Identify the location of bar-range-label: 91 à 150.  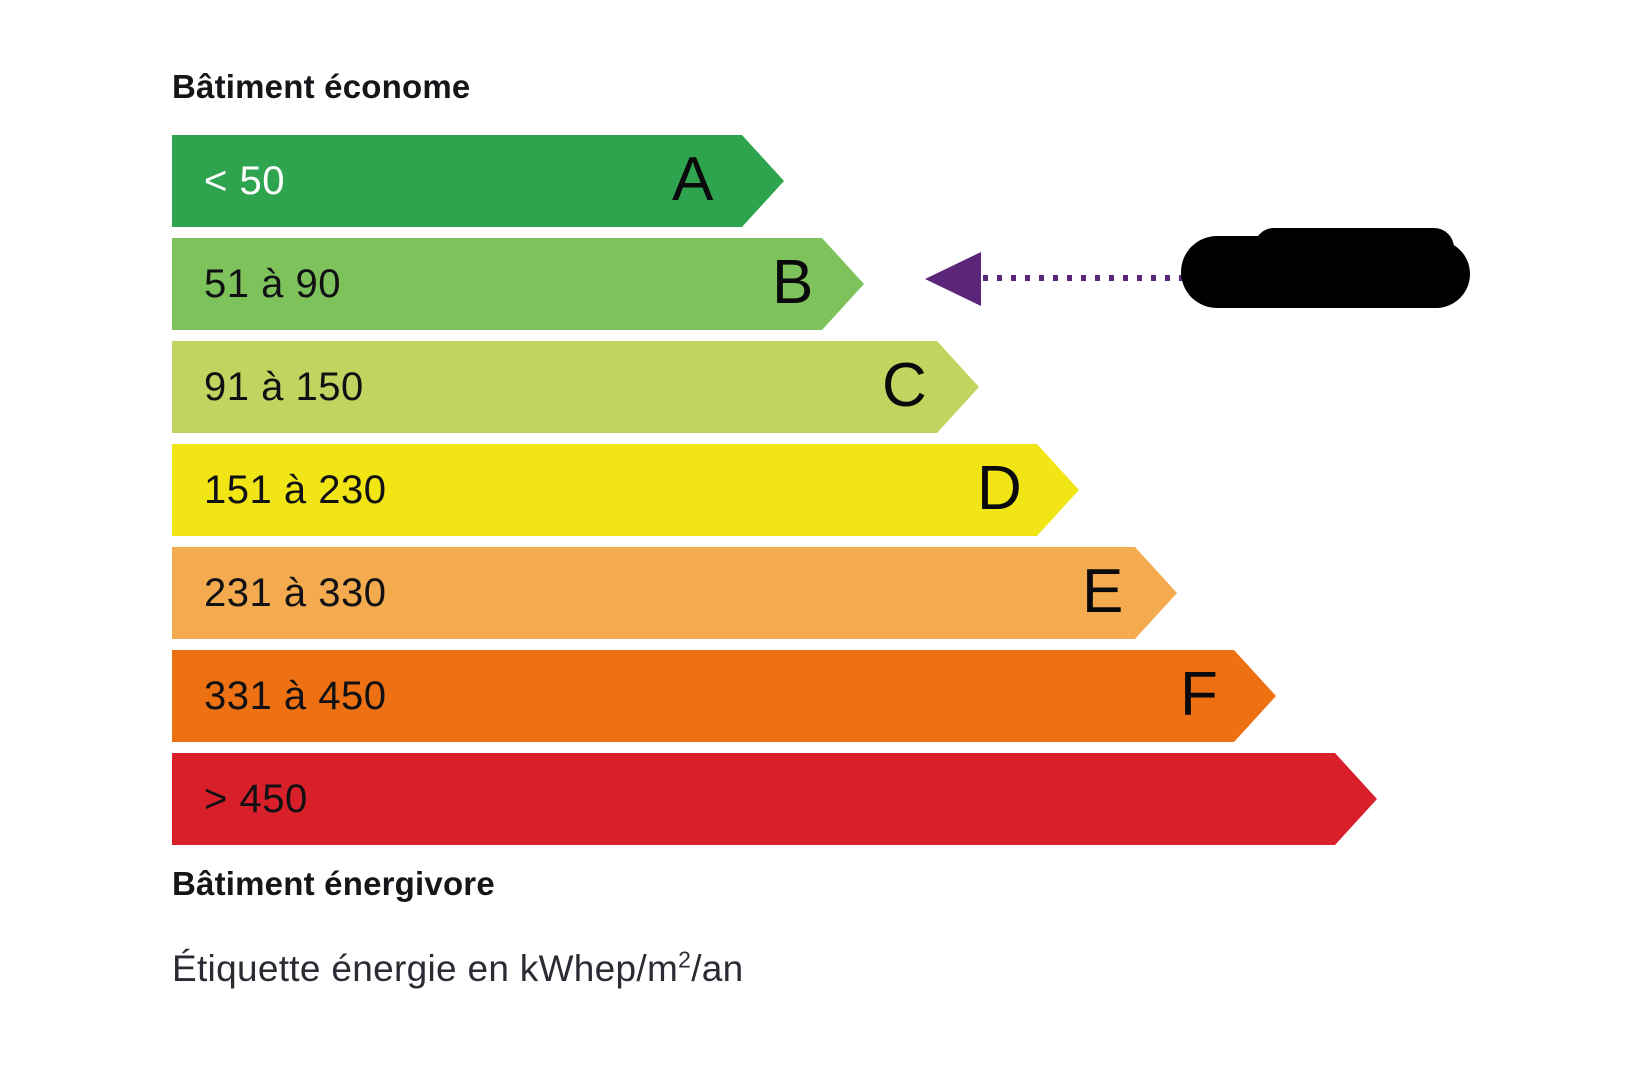
(284, 387).